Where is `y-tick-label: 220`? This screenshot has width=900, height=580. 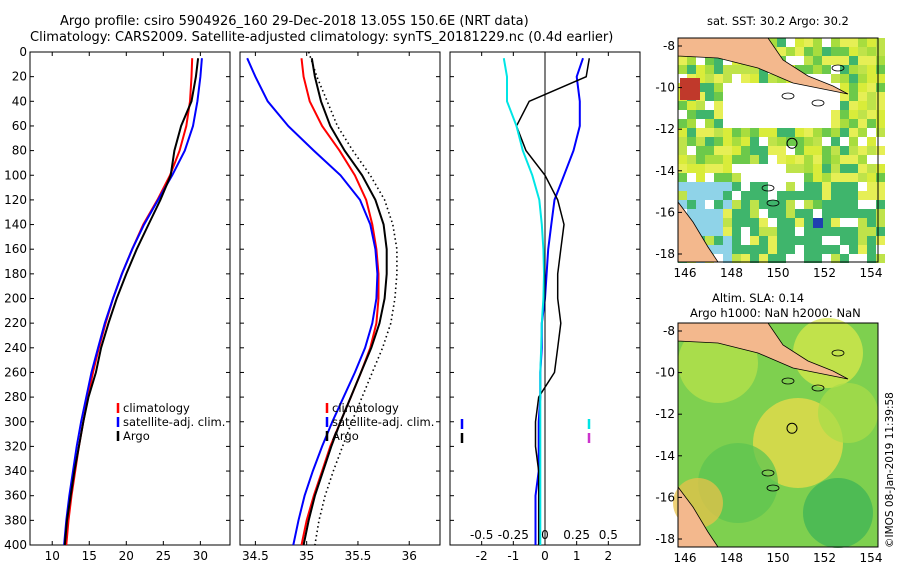
y-tick-label: 220 is located at coordinates (15, 323).